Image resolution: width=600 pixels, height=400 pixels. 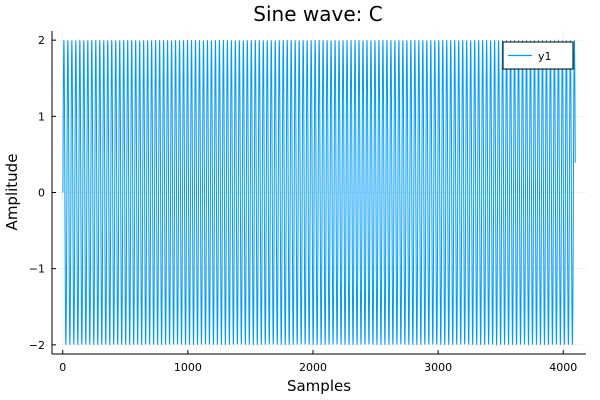 What do you see at coordinates (319, 386) in the screenshot?
I see `x-axis-label: Samples` at bounding box center [319, 386].